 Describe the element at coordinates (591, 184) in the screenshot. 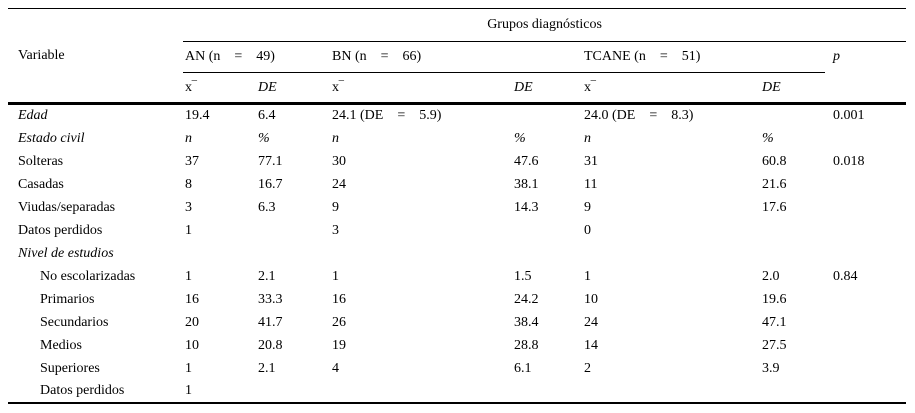

I see `cell-value: 11` at that location.